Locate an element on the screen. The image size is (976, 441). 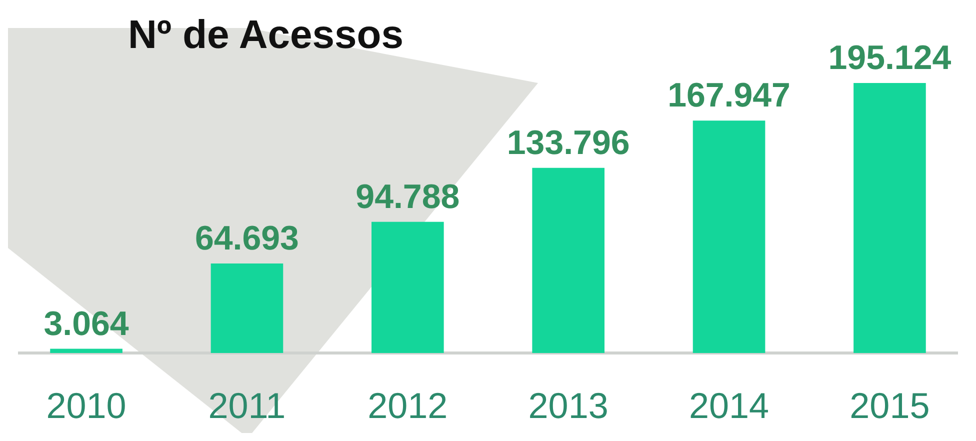
x-tick-label: 2015 is located at coordinates (890, 405).